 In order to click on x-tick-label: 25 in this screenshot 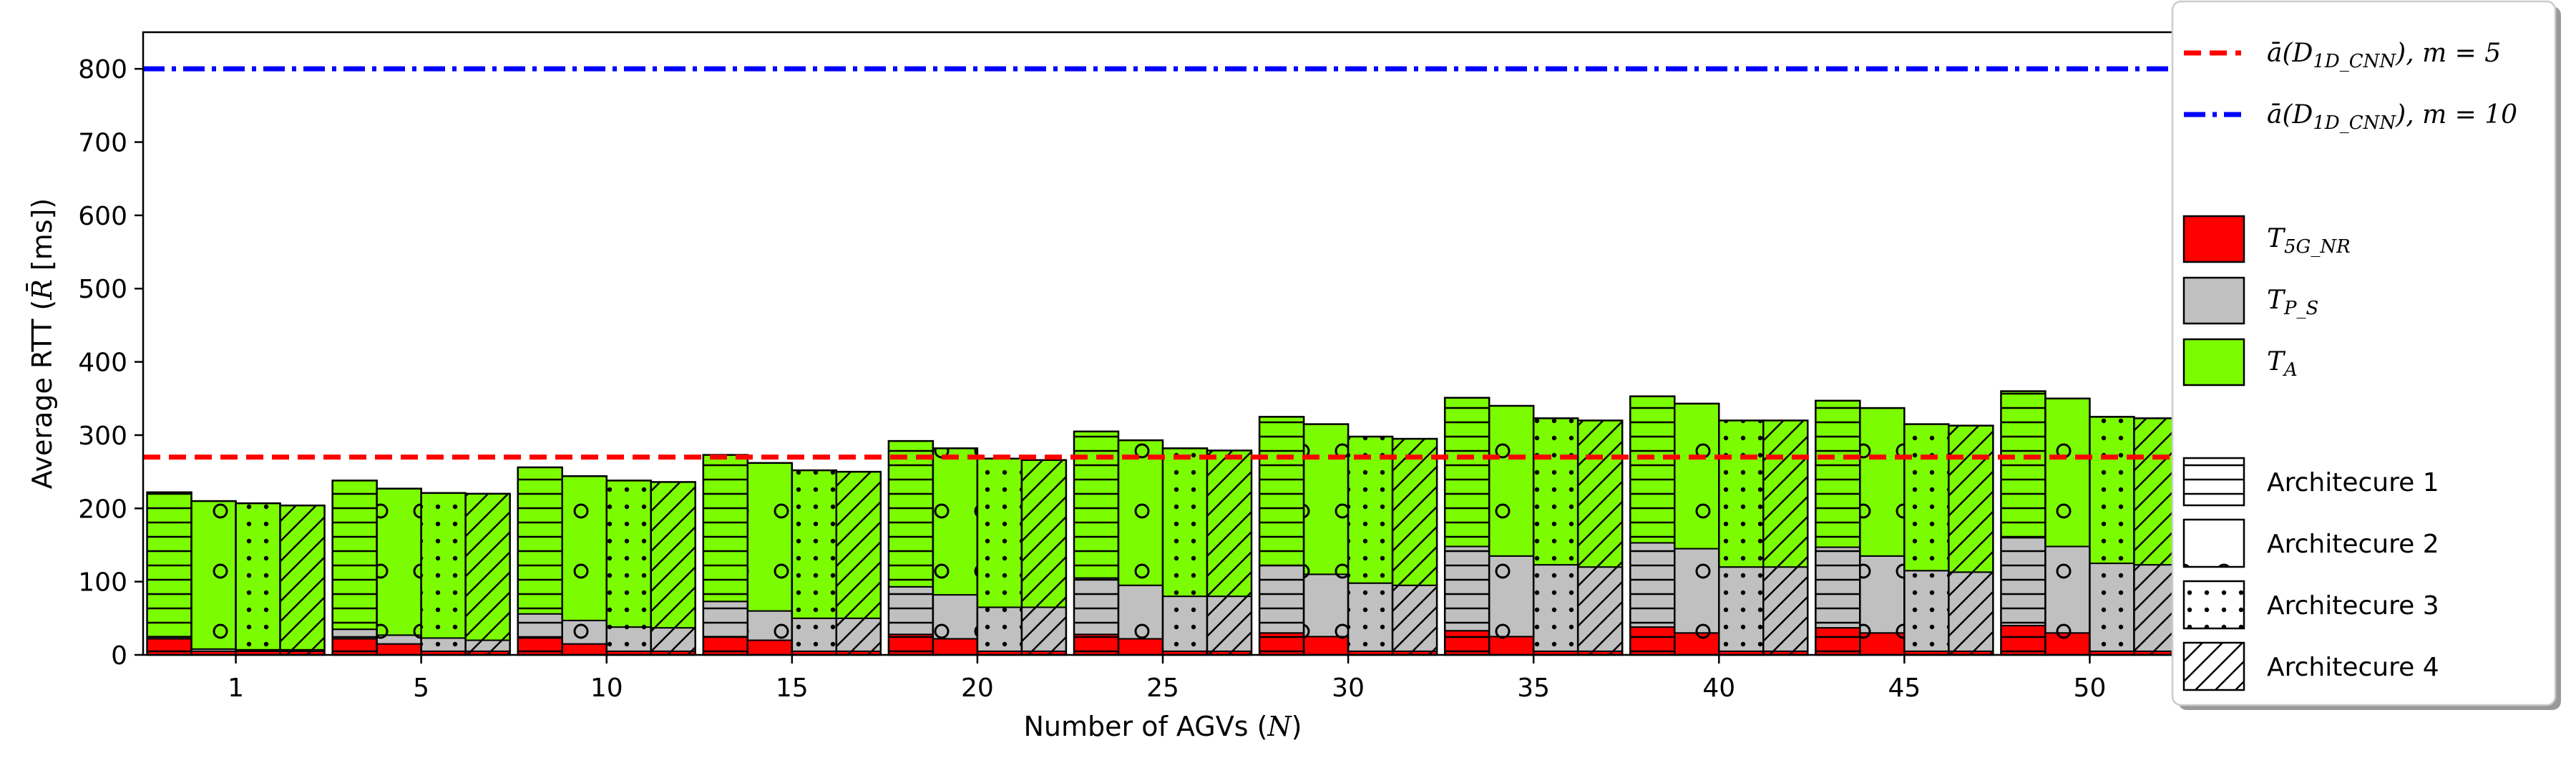, I will do `click(1162, 688)`.